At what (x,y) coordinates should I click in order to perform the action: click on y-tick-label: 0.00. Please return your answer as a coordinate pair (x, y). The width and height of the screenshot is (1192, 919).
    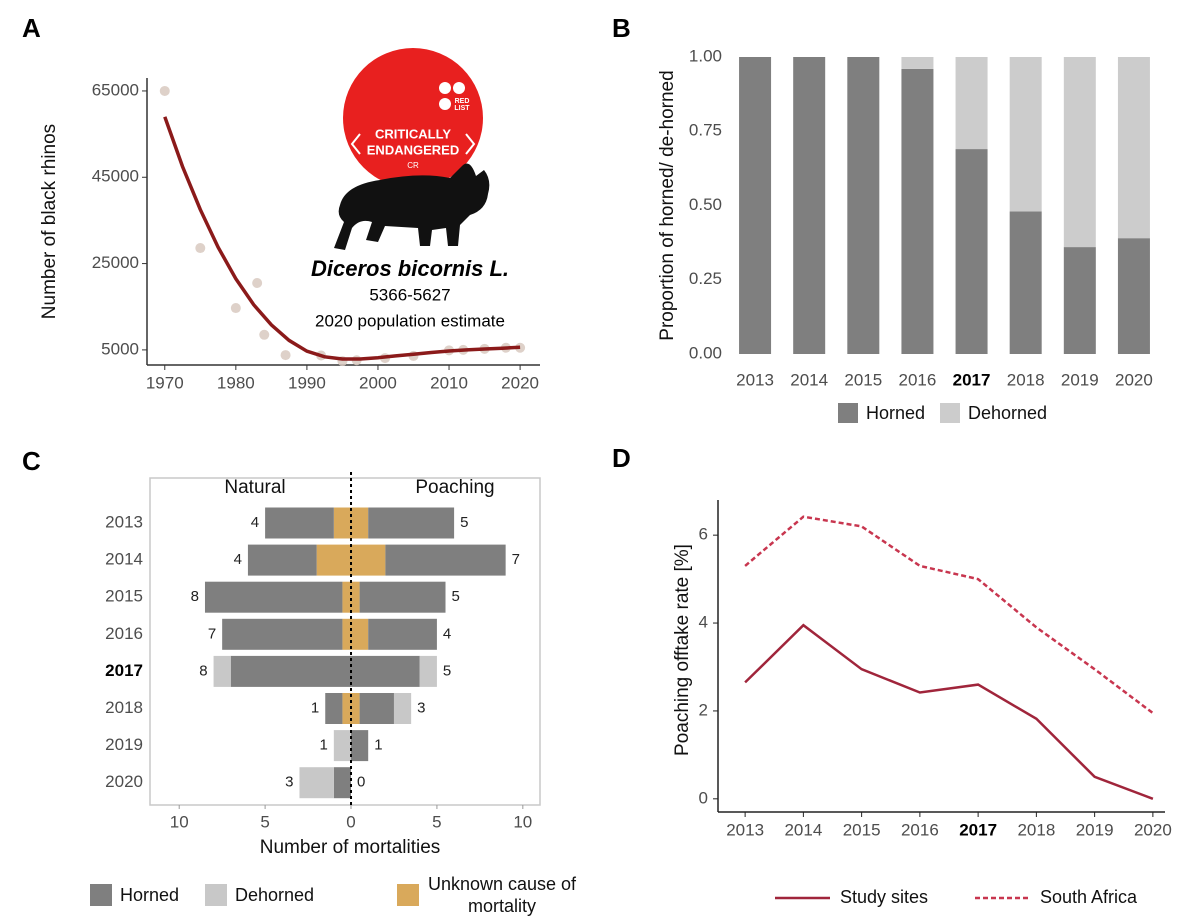
    Looking at the image, I should click on (705, 352).